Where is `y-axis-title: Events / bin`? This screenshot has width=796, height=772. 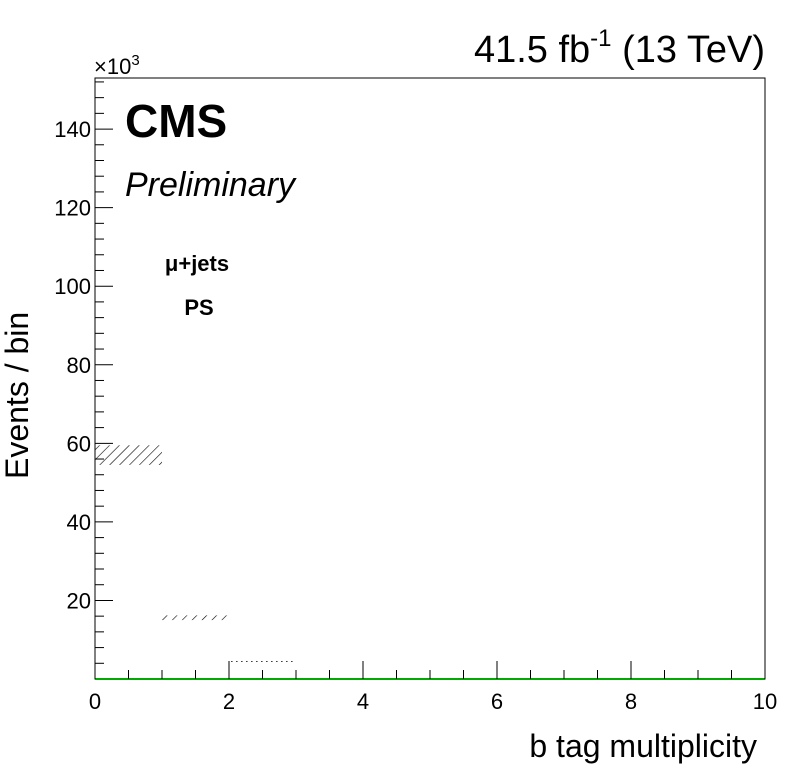
y-axis-title: Events / bin is located at coordinates (17, 395).